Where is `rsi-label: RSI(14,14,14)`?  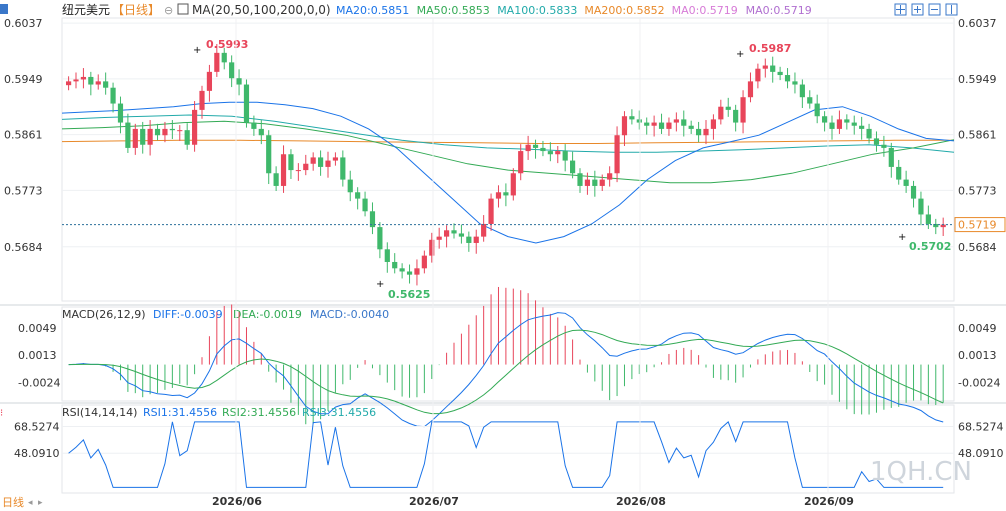
rsi-label: RSI(14,14,14) is located at coordinates (99, 412).